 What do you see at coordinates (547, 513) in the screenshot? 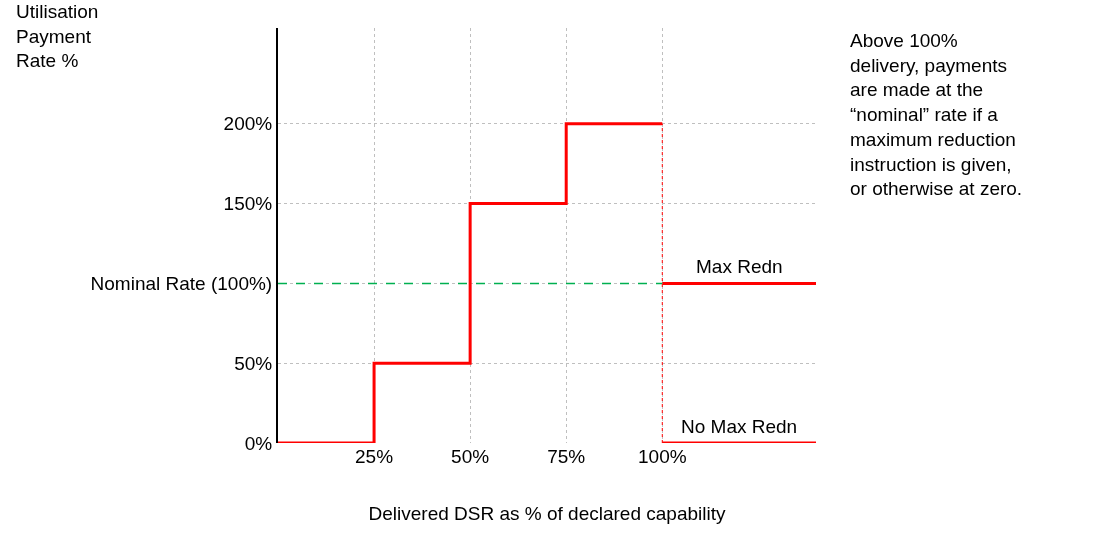
I see `x-axis-title: Delivered DSR as % of declared capability` at bounding box center [547, 513].